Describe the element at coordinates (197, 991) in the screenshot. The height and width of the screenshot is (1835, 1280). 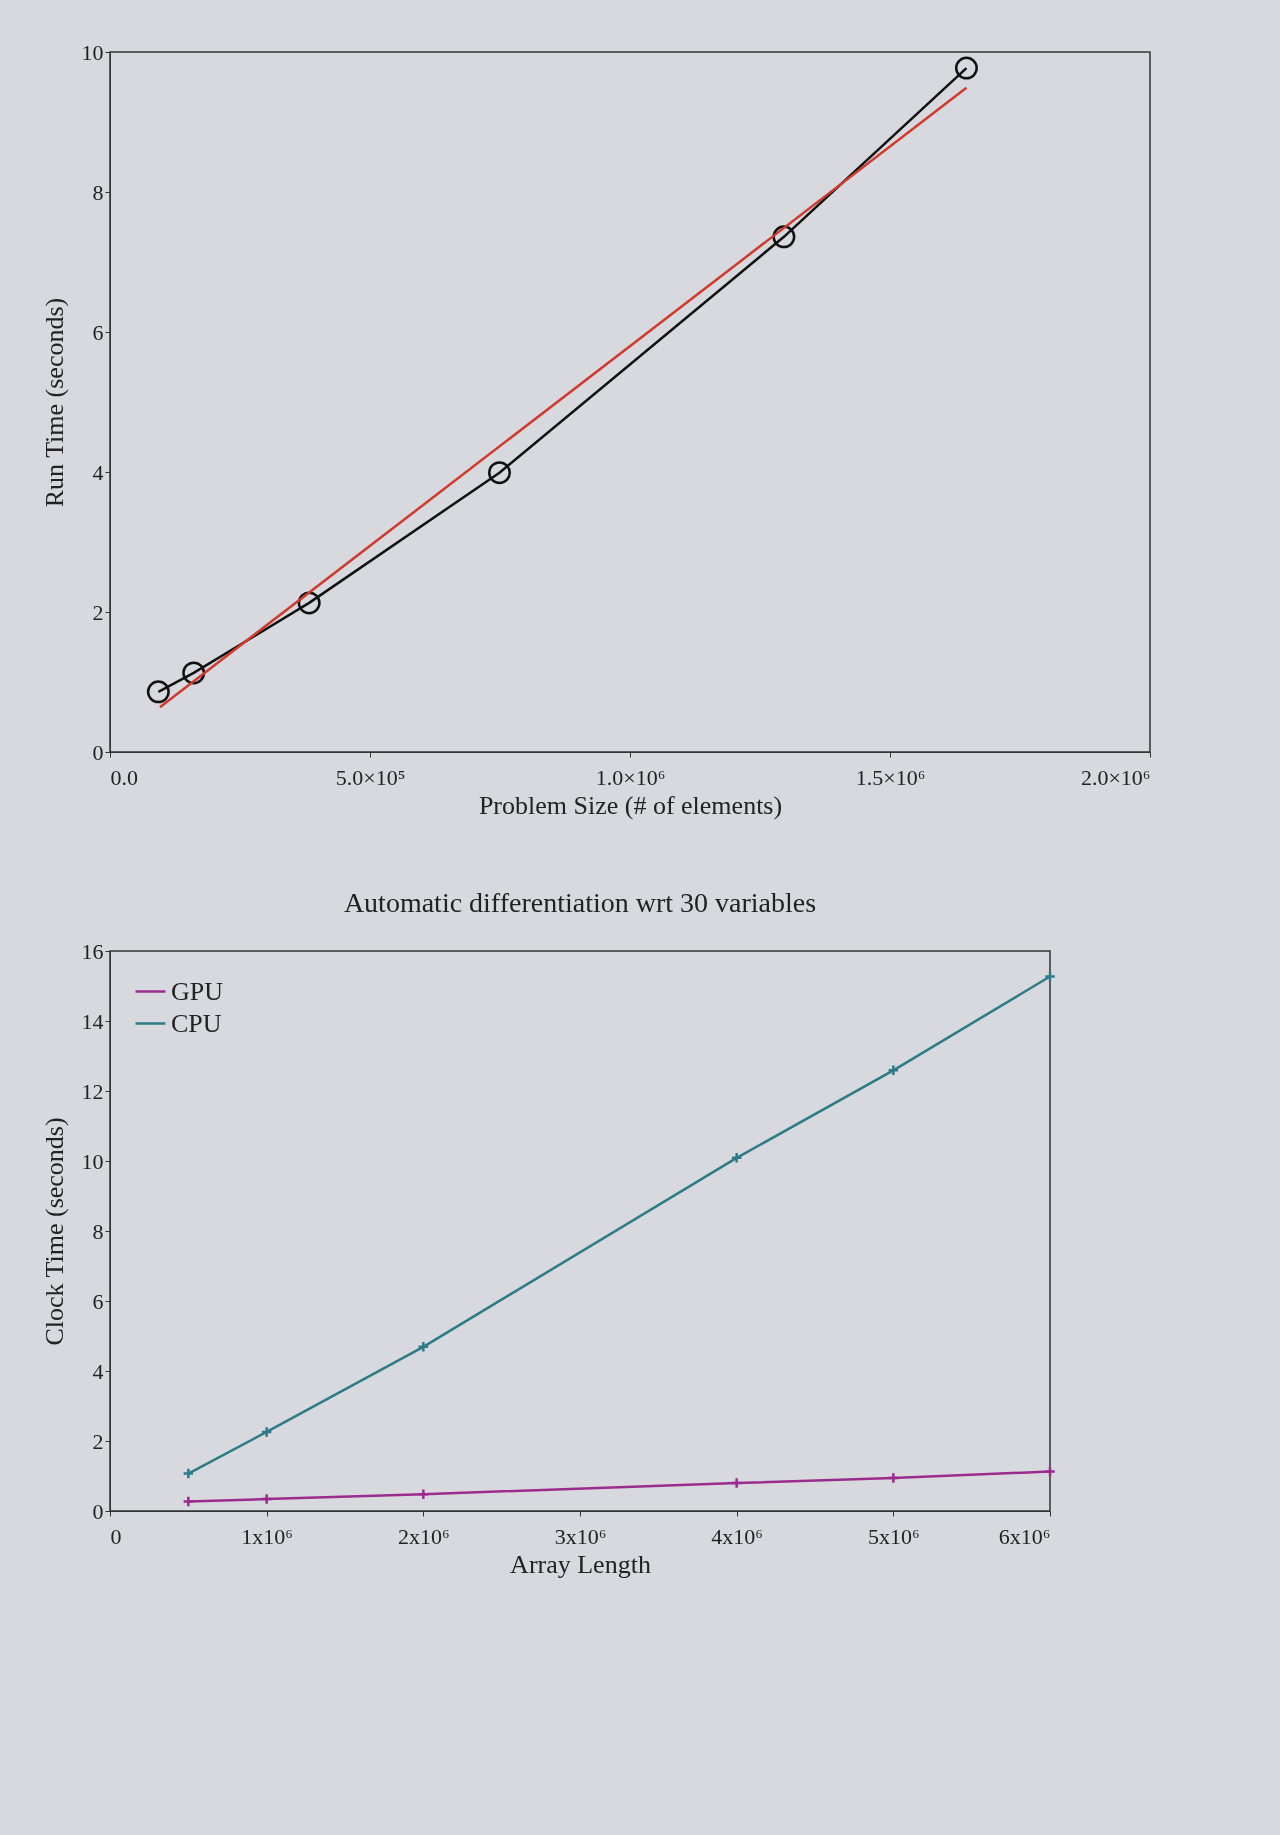
I see `legend-label: GPU` at that location.